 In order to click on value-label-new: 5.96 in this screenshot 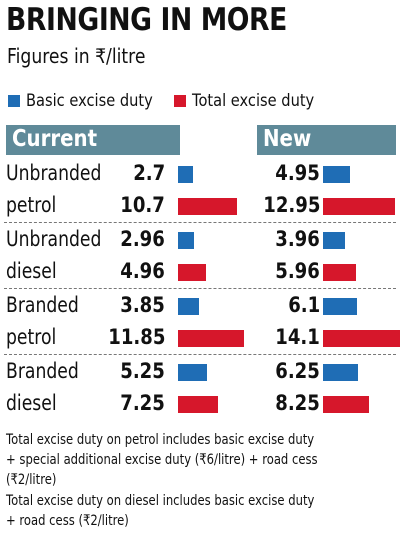, I will do `click(297, 271)`.